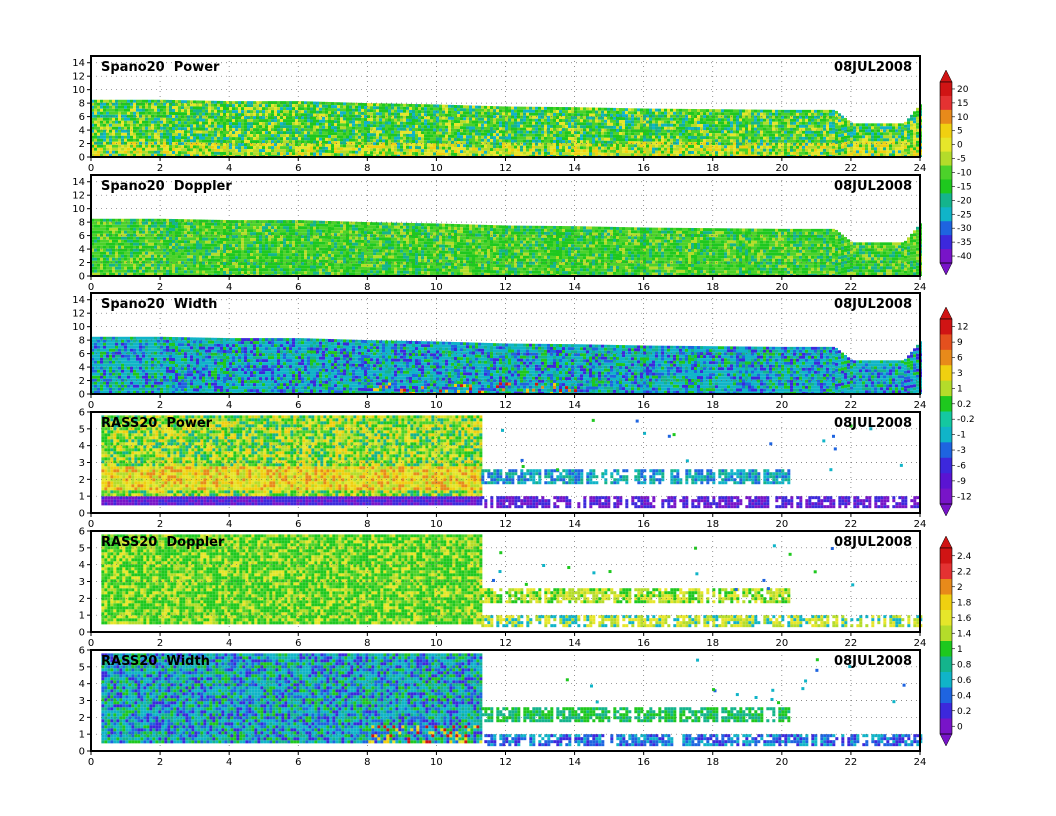  Describe the element at coordinates (160, 67) in the screenshot. I see `spano20-power-title: Spano20 Power` at that location.